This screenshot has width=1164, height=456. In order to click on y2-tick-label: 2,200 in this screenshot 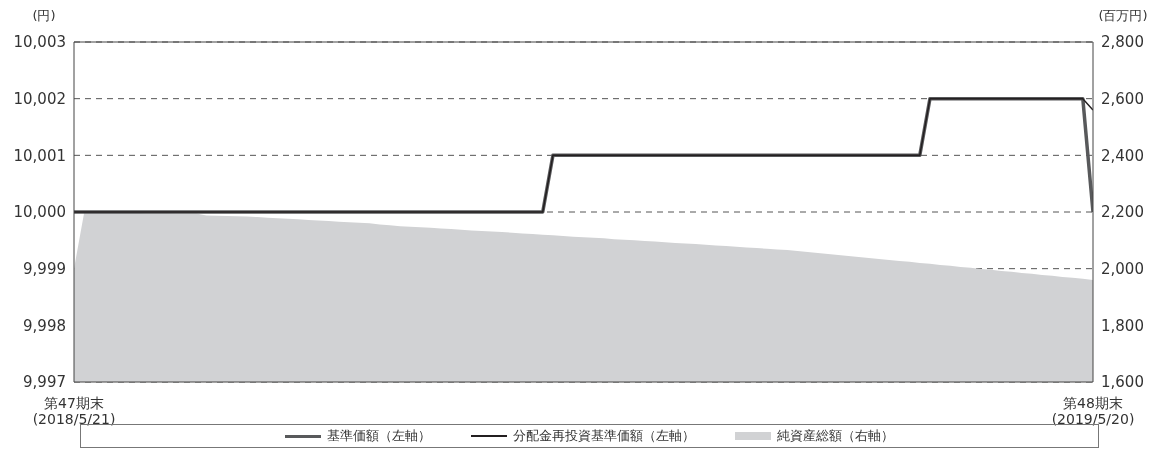, I will do `click(1122, 212)`.